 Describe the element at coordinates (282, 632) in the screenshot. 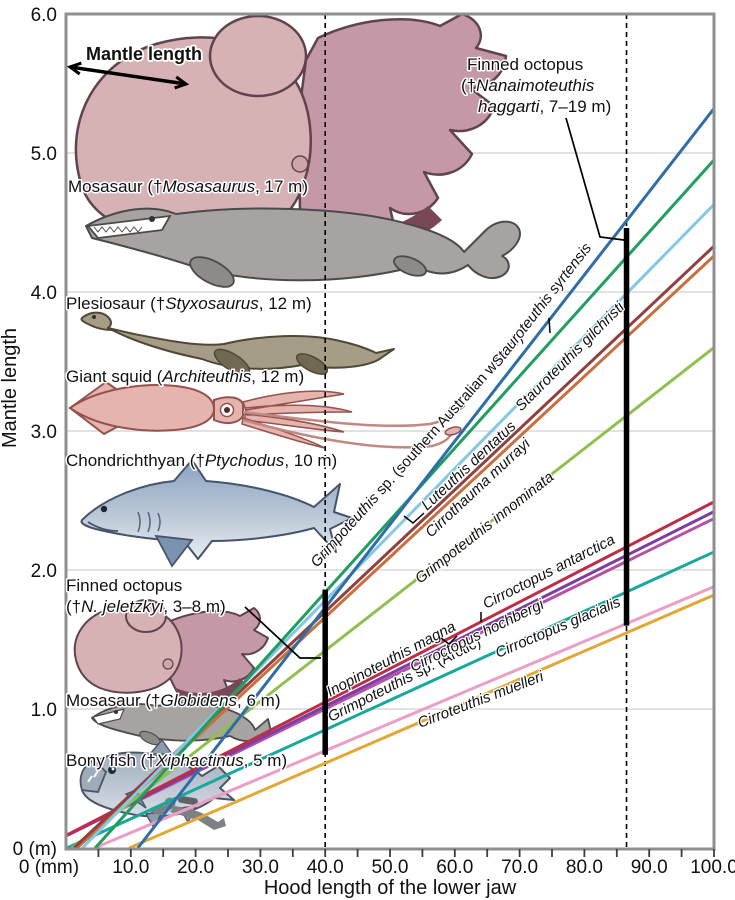

I see `jeletzkyi-callout-pointer` at that location.